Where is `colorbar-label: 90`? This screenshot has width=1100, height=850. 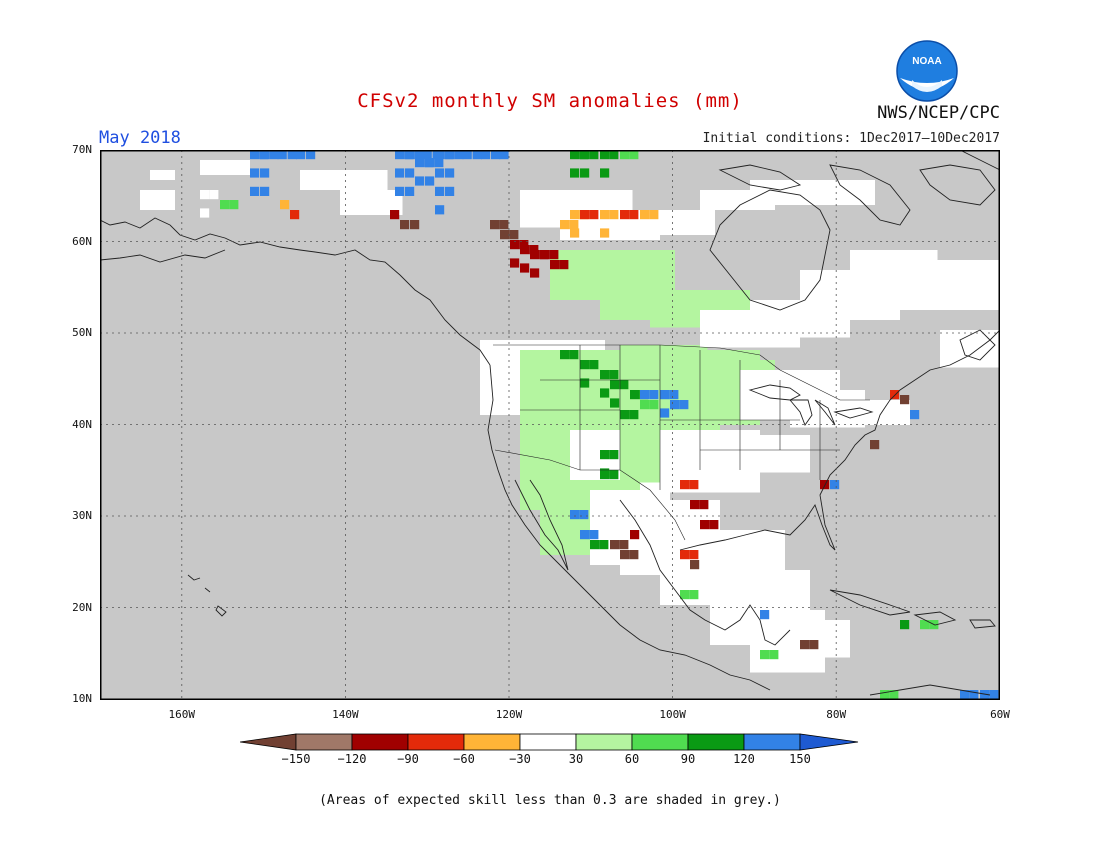
colorbar-label: 90 is located at coordinates (688, 759).